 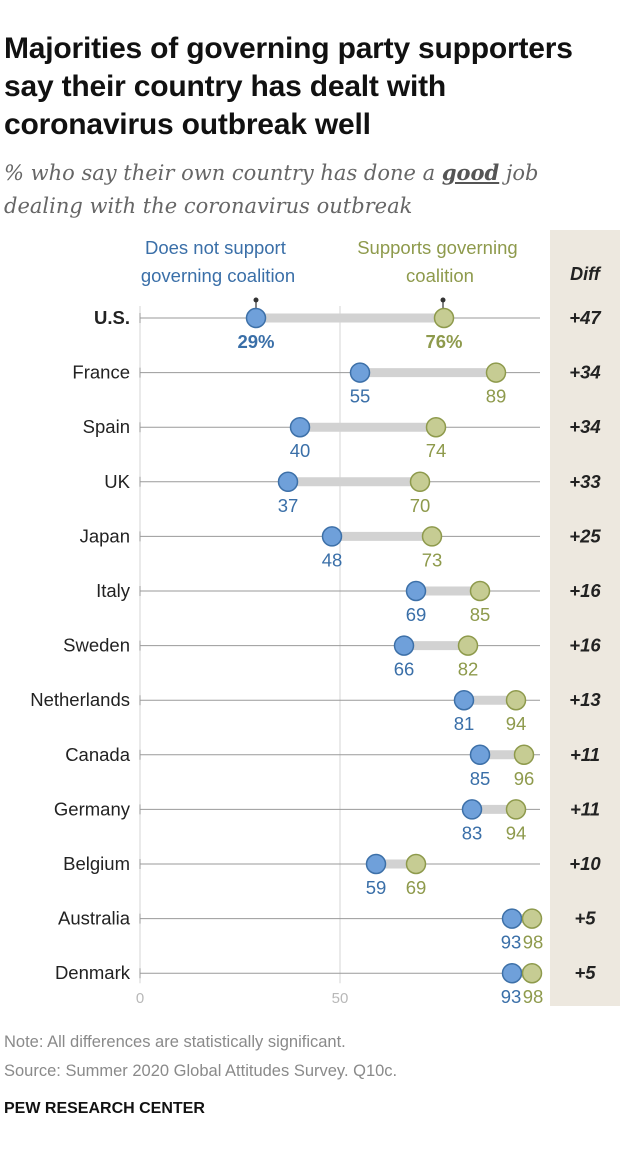 I want to click on legend-pointer-sup-dot, so click(x=443, y=300).